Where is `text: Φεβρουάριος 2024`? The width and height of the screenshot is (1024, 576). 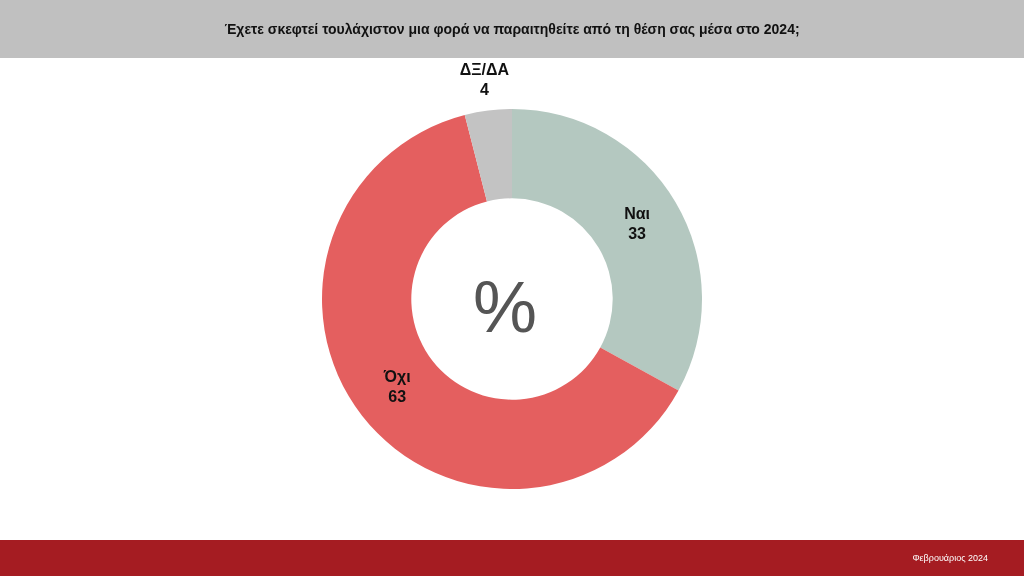 text: Φεβρουάριος 2024 is located at coordinates (950, 558).